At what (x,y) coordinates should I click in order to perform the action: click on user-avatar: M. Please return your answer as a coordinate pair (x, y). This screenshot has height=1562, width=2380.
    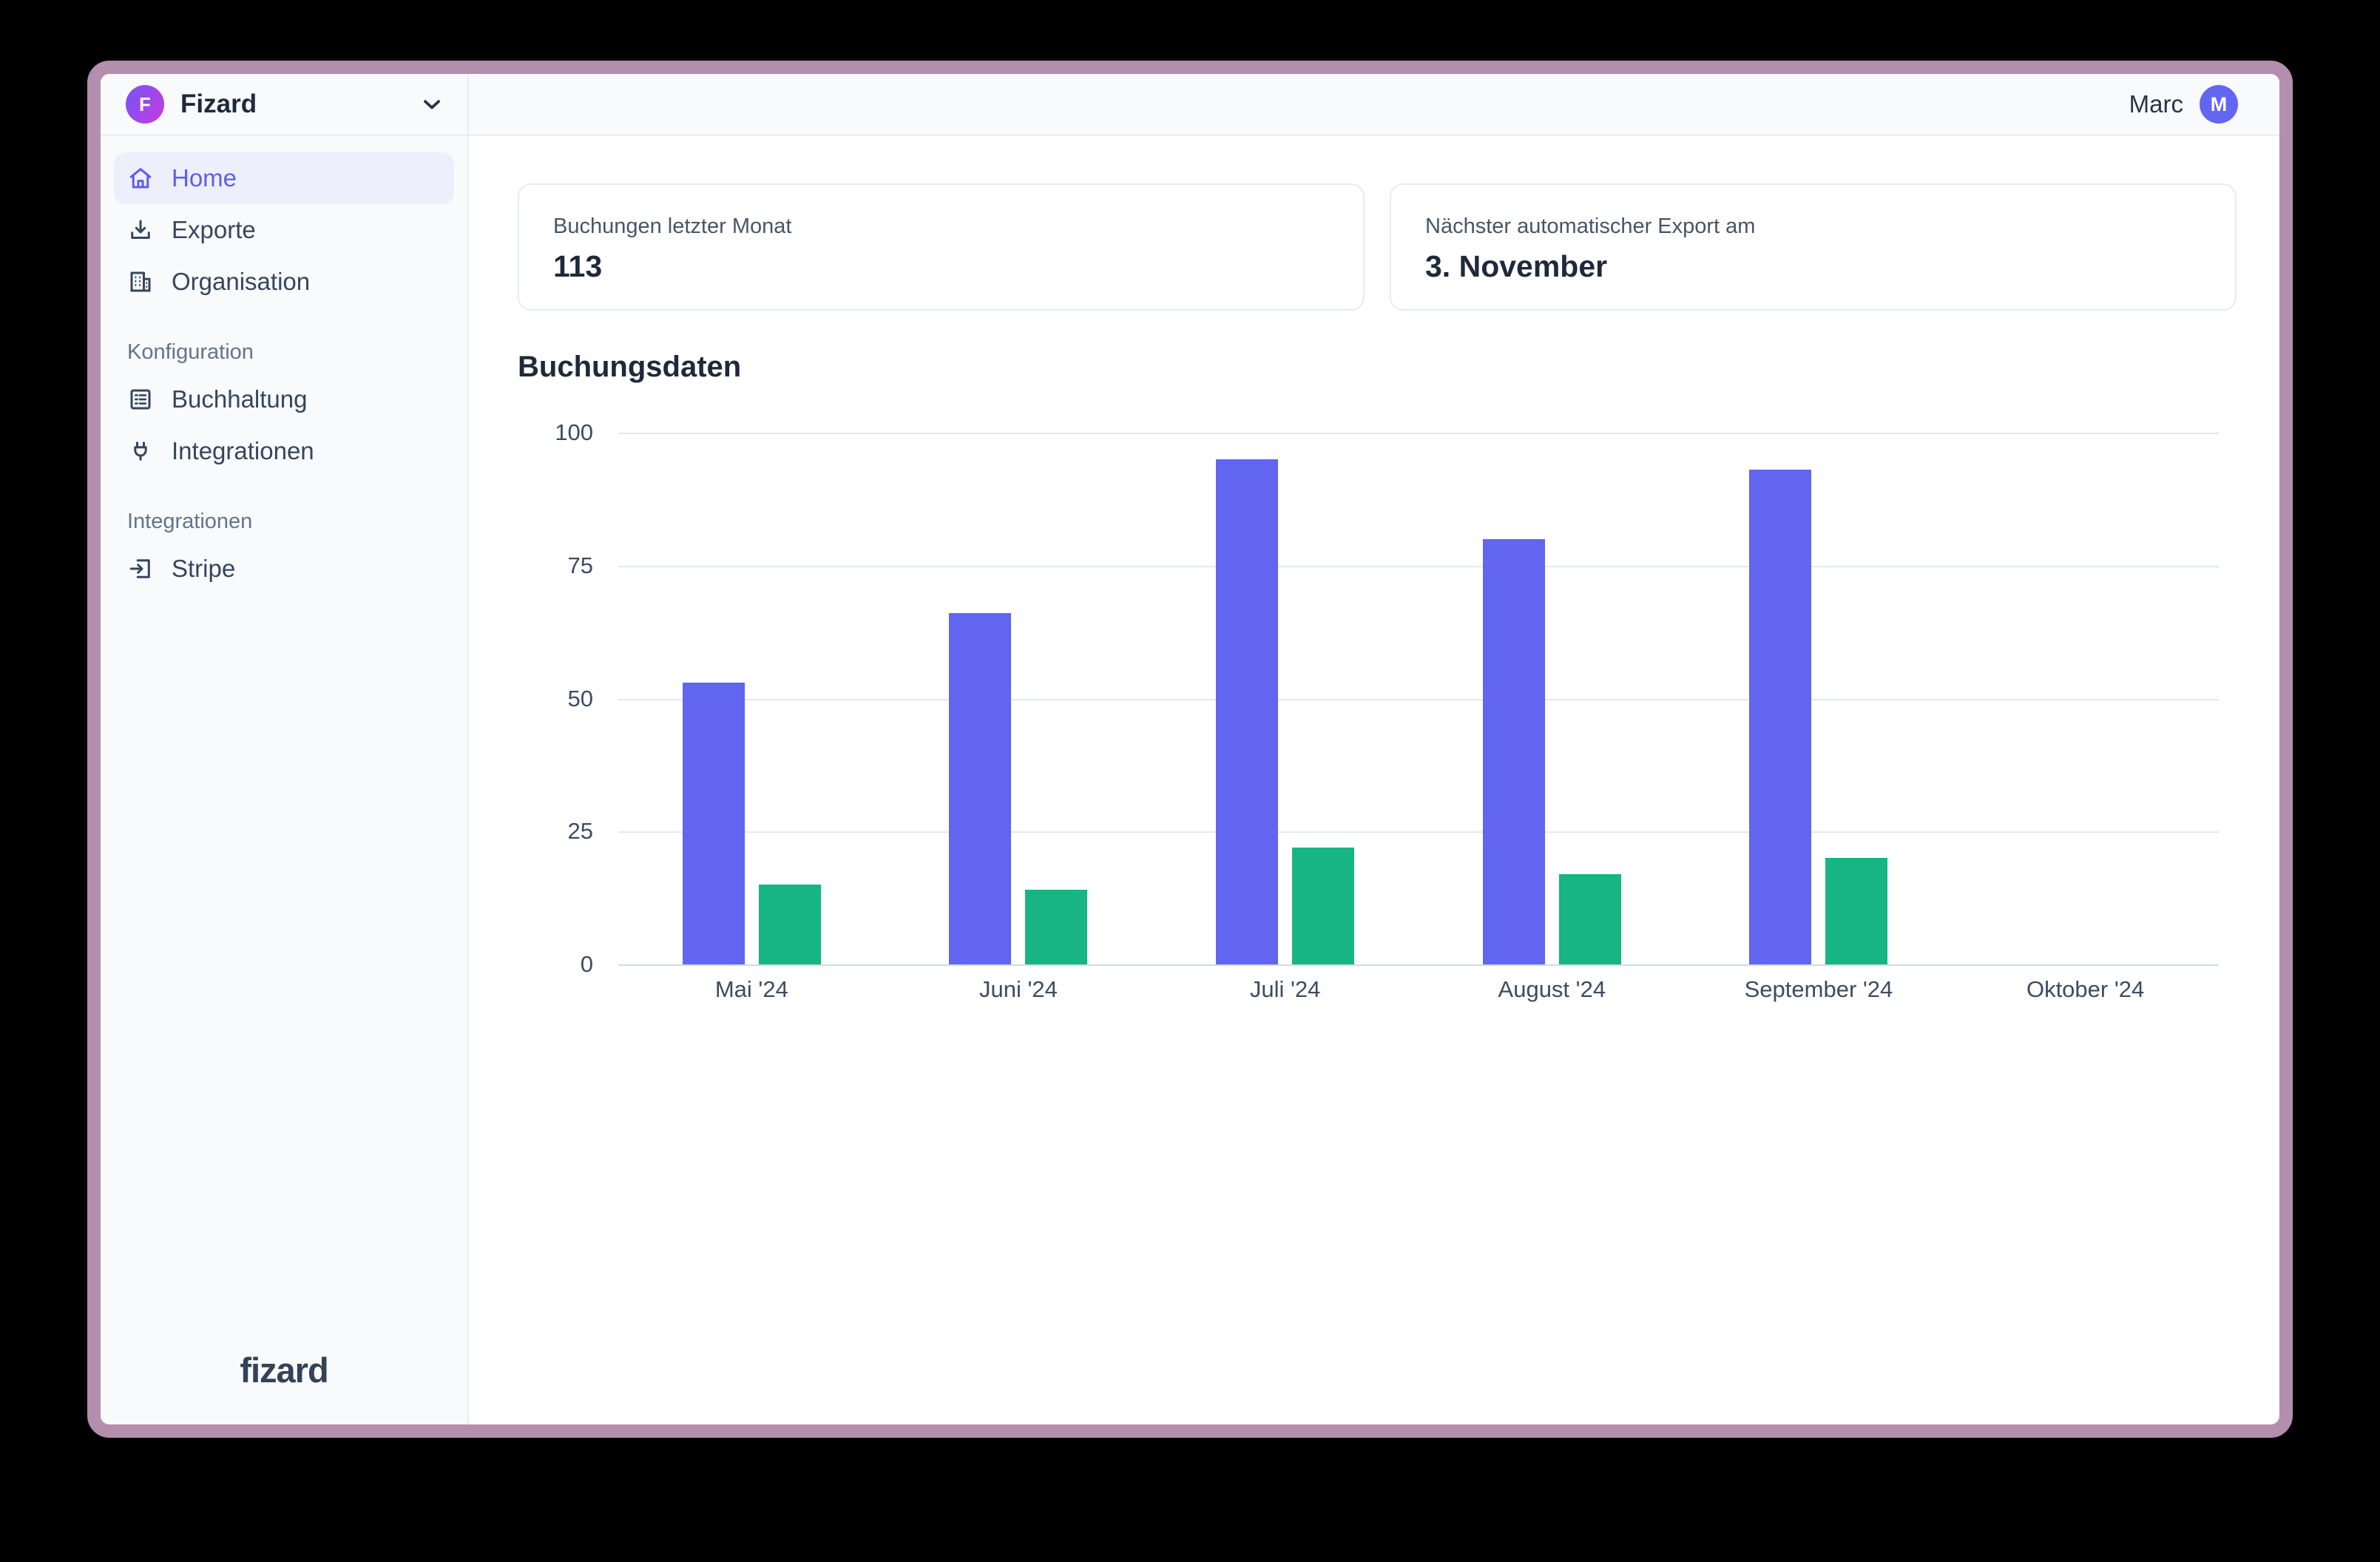
    Looking at the image, I should click on (2219, 105).